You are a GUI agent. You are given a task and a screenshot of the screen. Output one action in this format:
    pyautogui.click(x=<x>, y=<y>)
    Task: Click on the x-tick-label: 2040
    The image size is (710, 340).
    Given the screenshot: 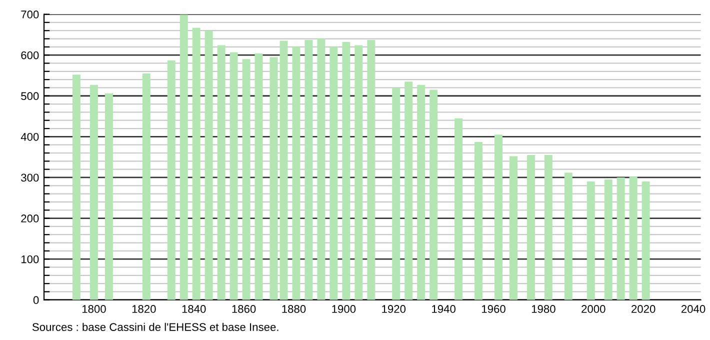 What is the action you would take?
    pyautogui.click(x=693, y=309)
    